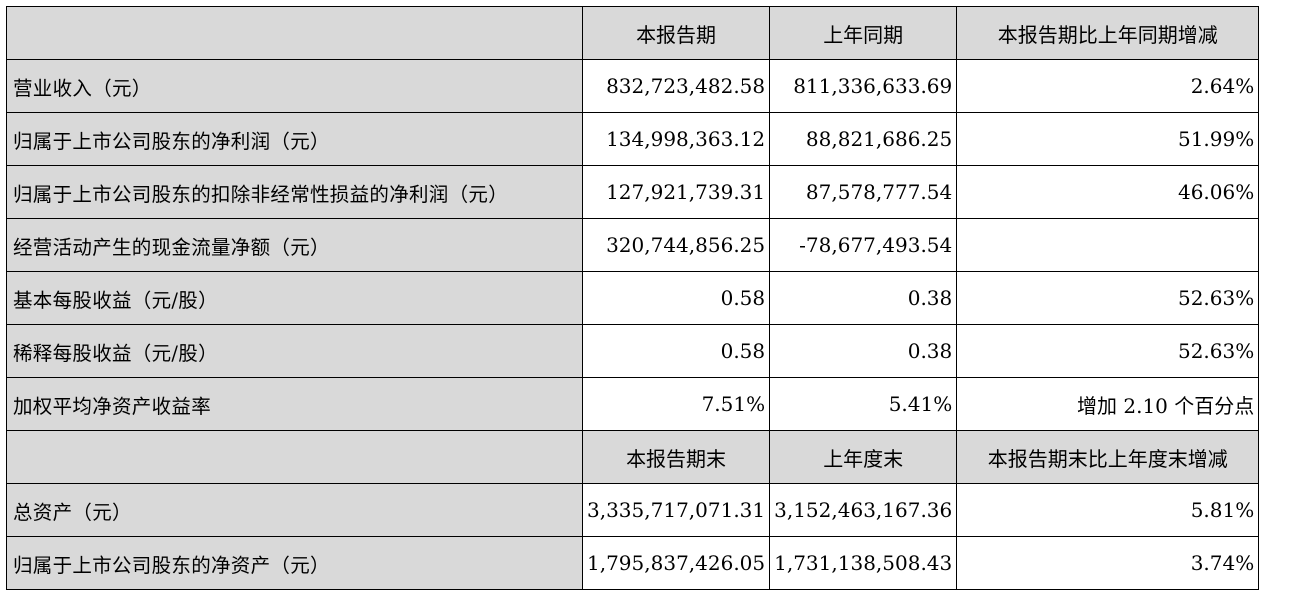 This screenshot has height=608, width=1293. Describe the element at coordinates (863, 33) in the screenshot. I see `header-cell-prior-year-period: 上年同期` at that location.